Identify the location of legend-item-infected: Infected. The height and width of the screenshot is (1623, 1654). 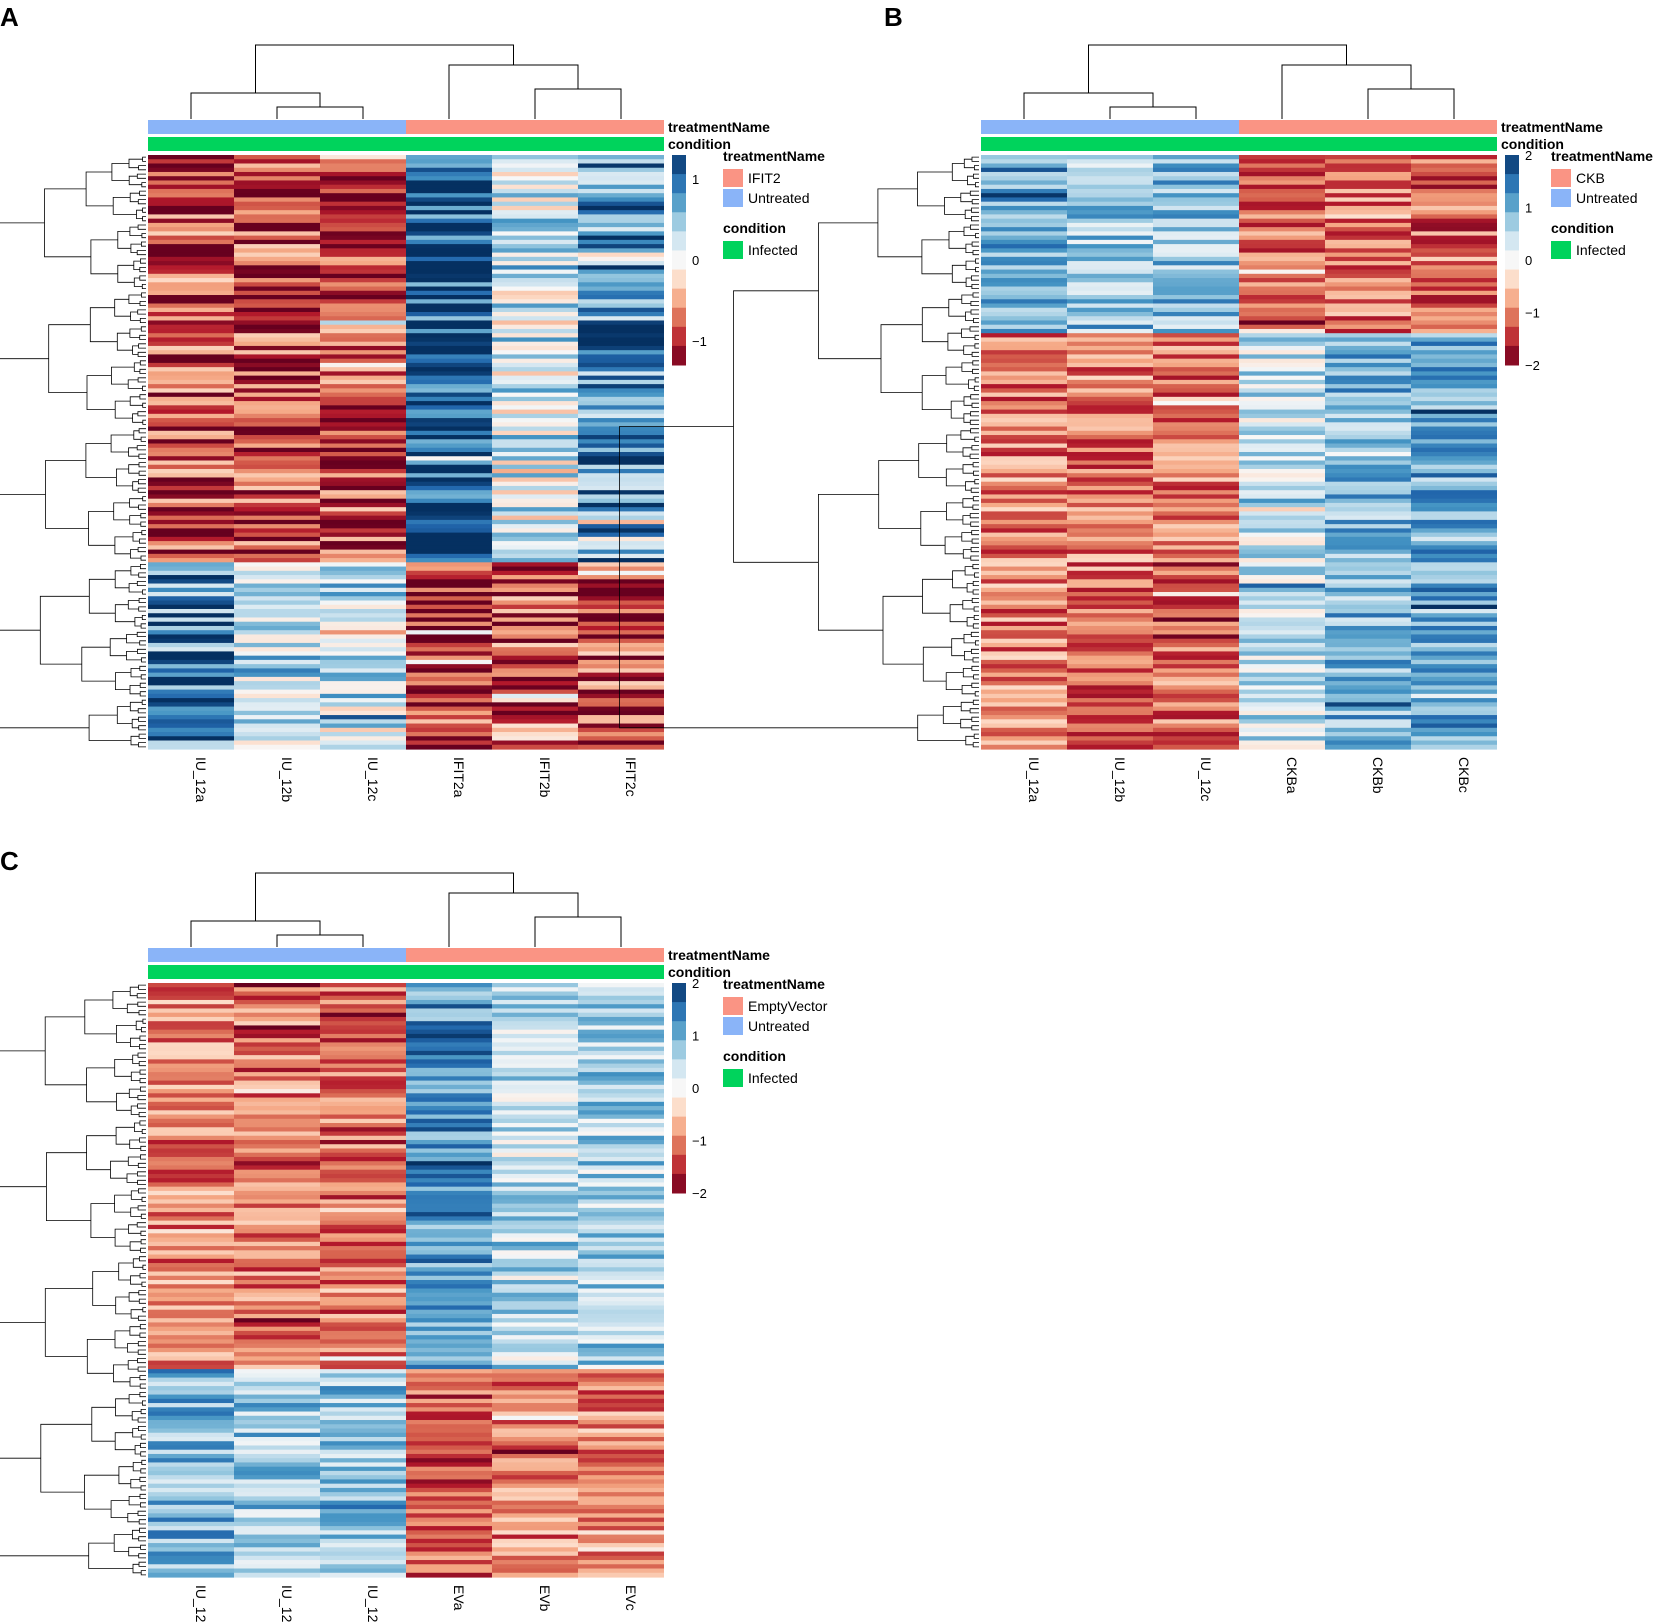
(773, 1078).